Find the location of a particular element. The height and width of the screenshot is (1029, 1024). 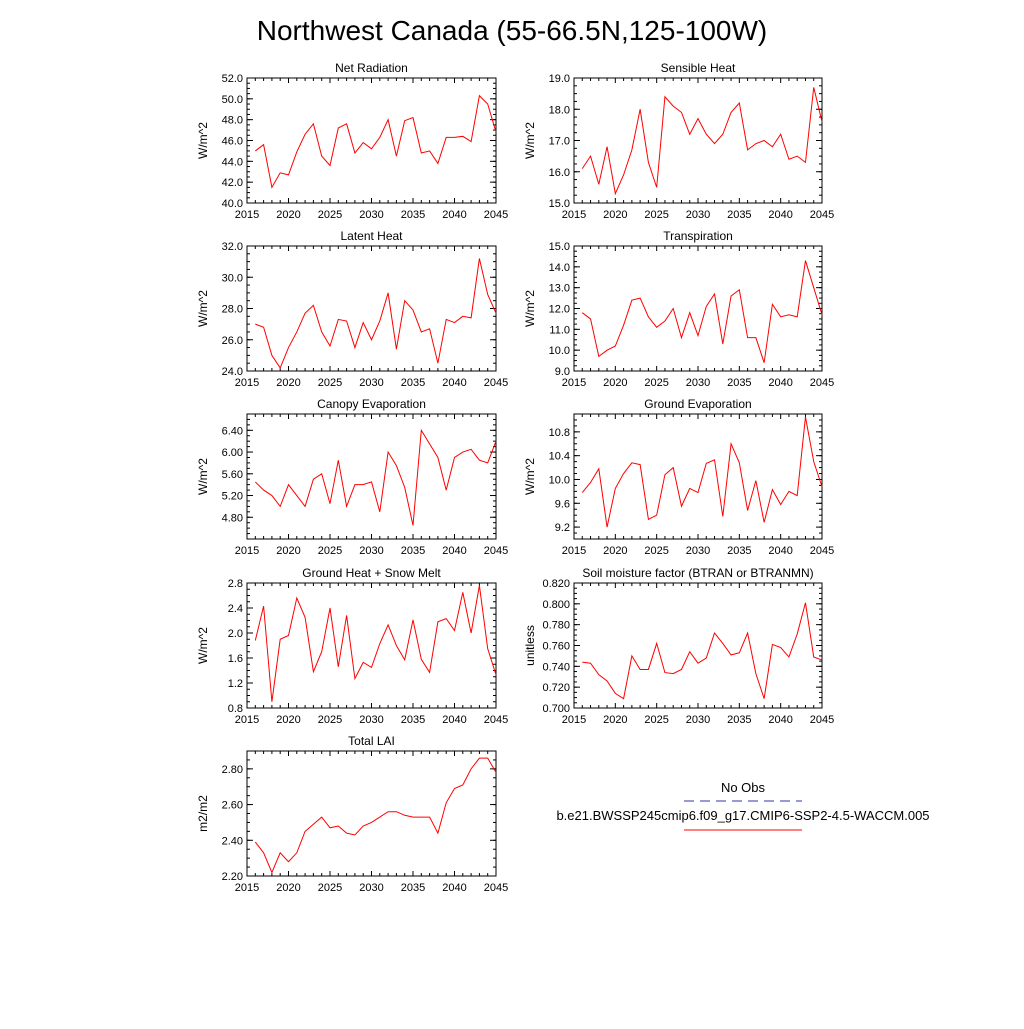

y-tick-label: 0.760 is located at coordinates (556, 647).